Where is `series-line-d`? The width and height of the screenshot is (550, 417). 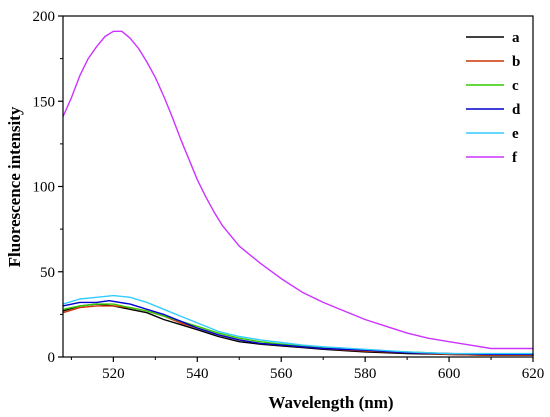
series-line-d is located at coordinates (298, 328).